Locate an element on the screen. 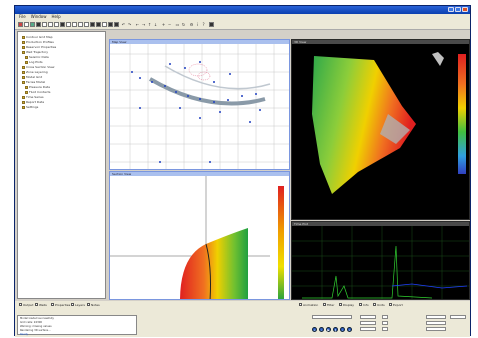 The image size is (478, 338). map-view-panel: Map View is located at coordinates (199, 104).